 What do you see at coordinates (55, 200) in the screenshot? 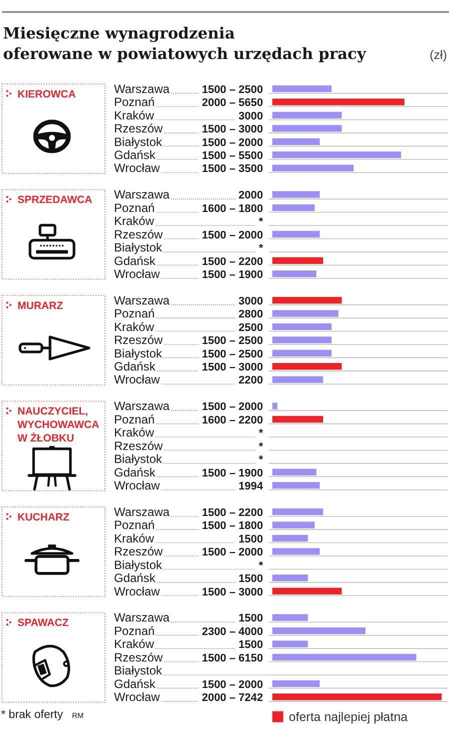
I see `text: SPRZEDAWCA` at bounding box center [55, 200].